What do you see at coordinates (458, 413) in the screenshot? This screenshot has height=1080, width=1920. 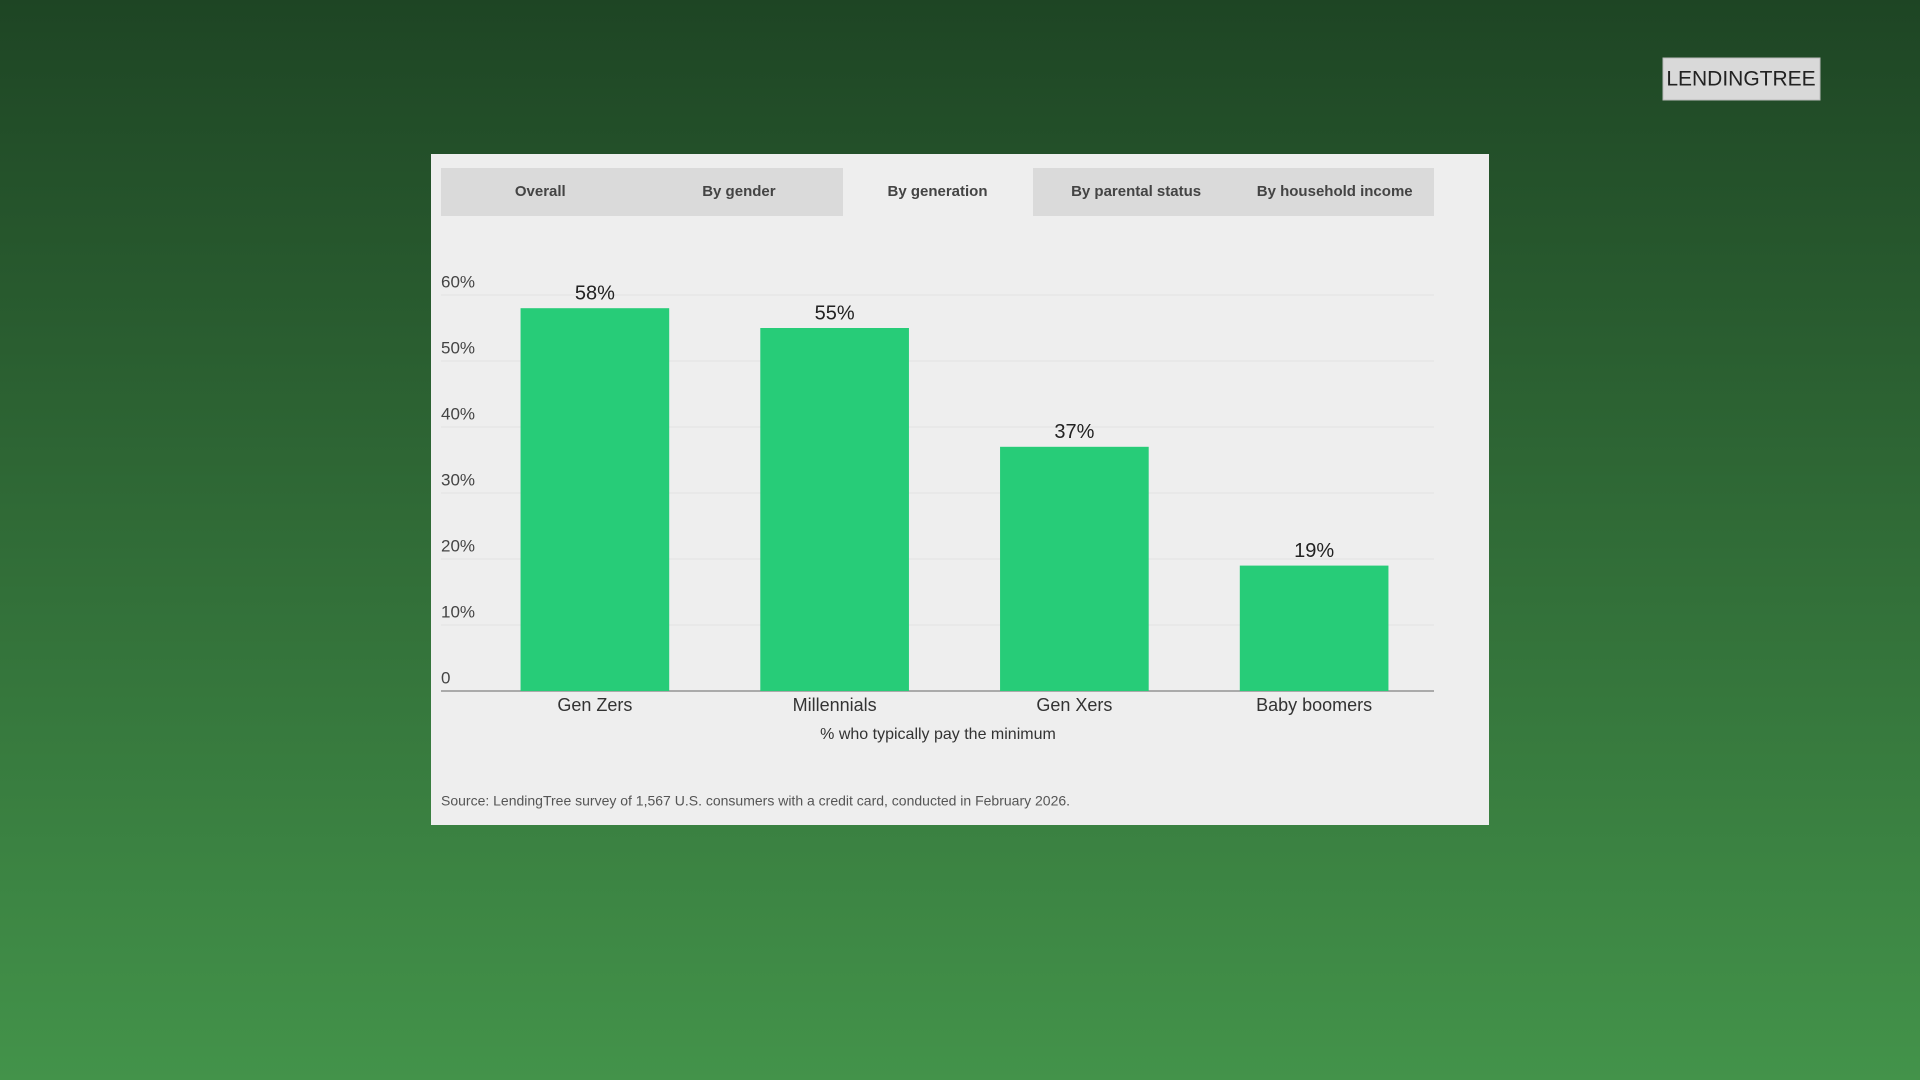 I see `y-tick-label: 40%` at bounding box center [458, 413].